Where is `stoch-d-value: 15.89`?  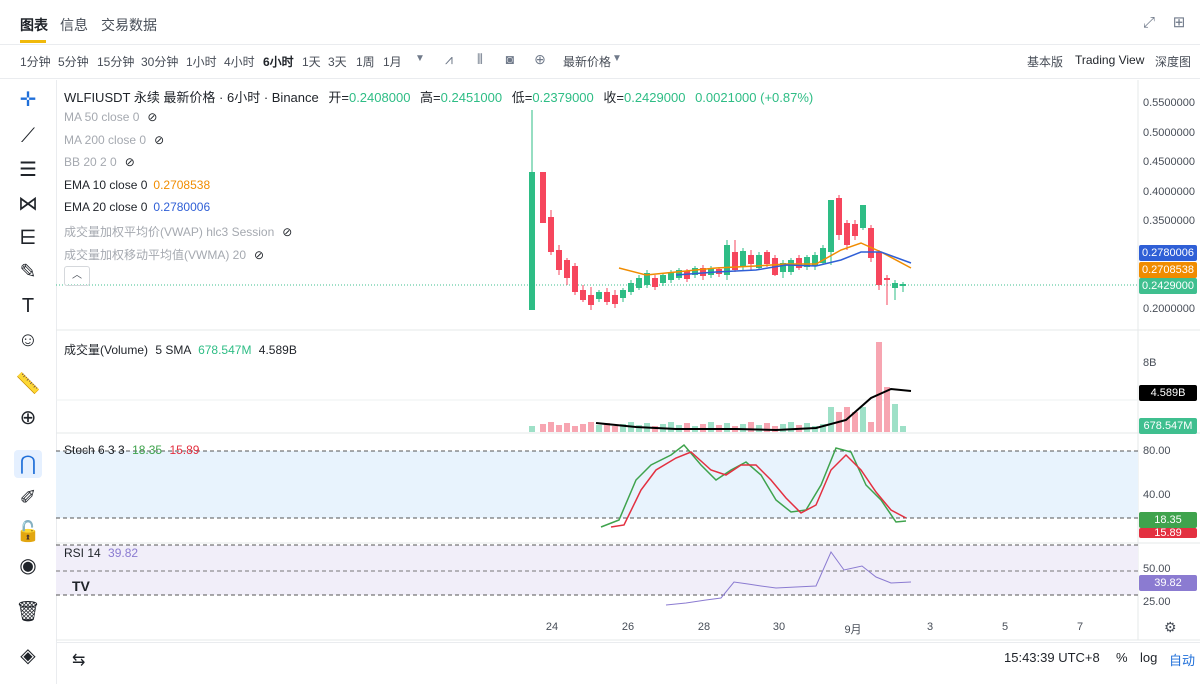
stoch-d-value: 15.89 is located at coordinates (184, 450).